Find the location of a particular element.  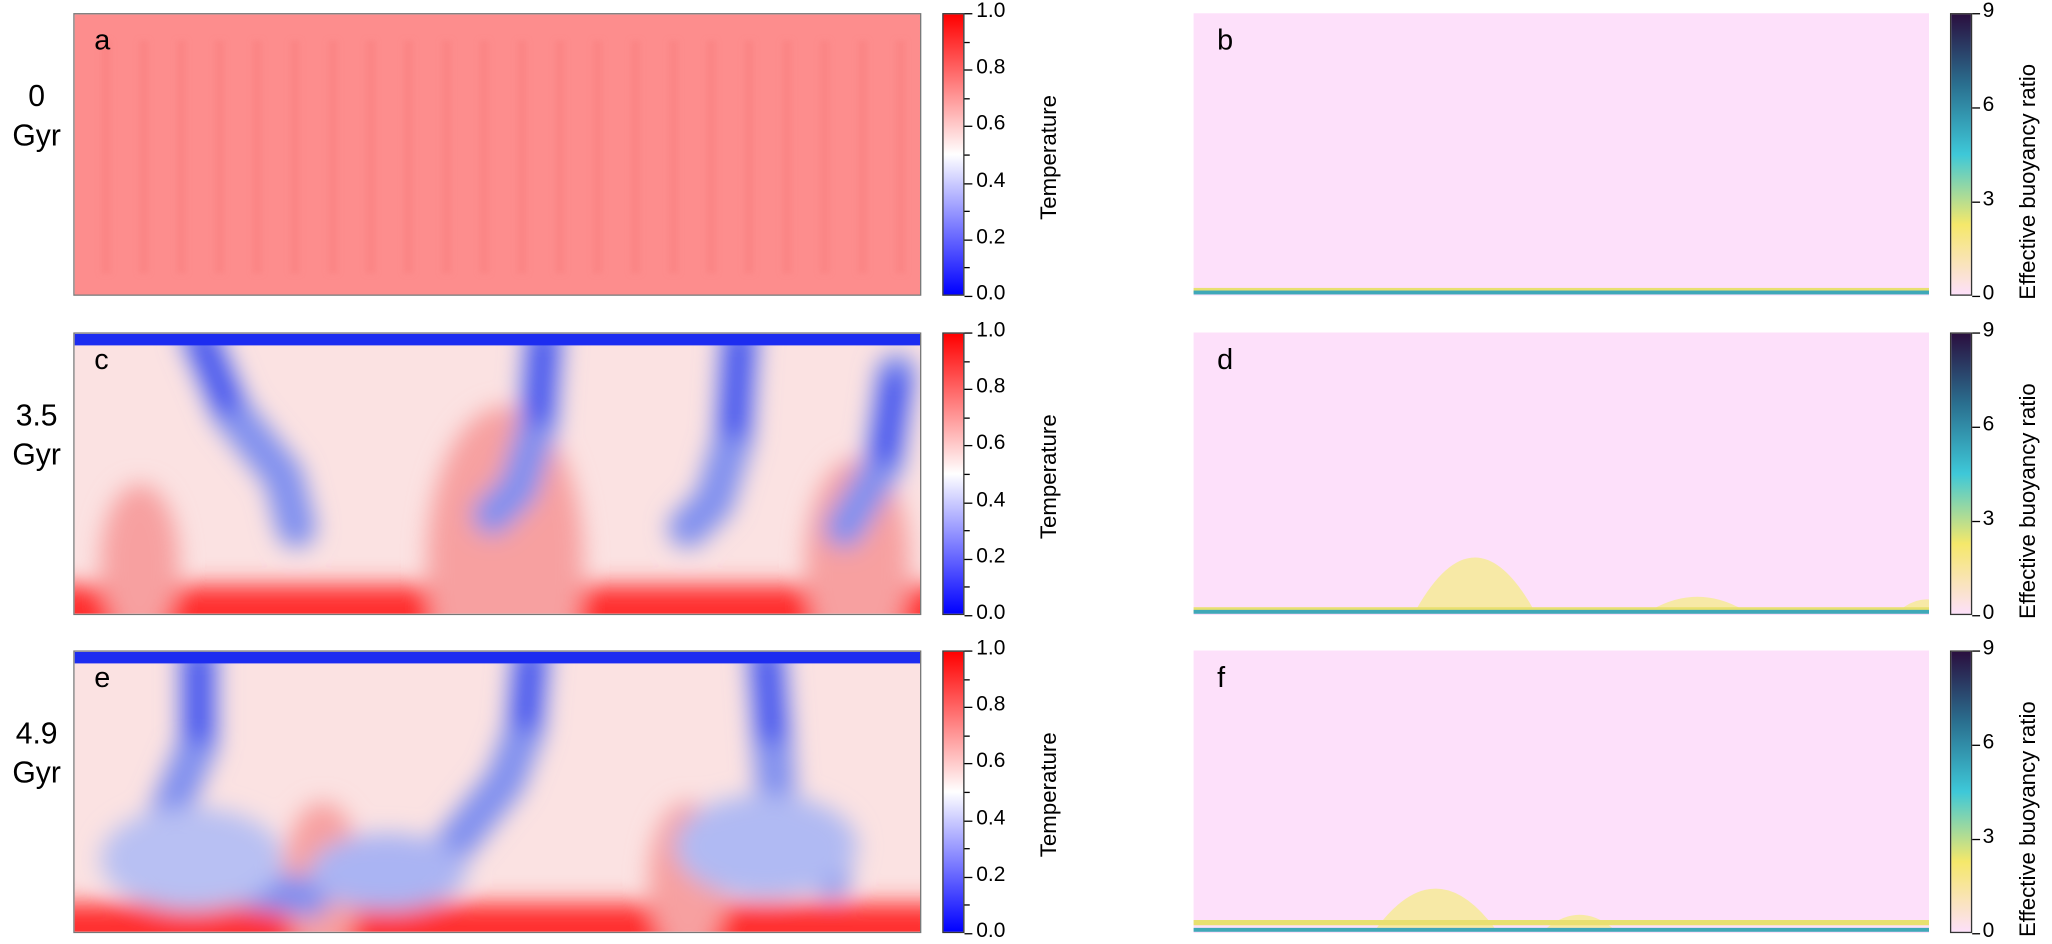

time-value: 0 is located at coordinates (37, 95).